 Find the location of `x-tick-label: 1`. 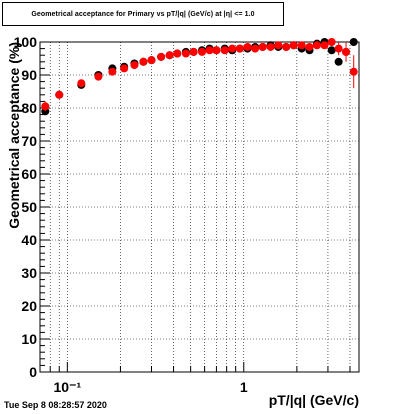

x-tick-label: 1 is located at coordinates (244, 387).